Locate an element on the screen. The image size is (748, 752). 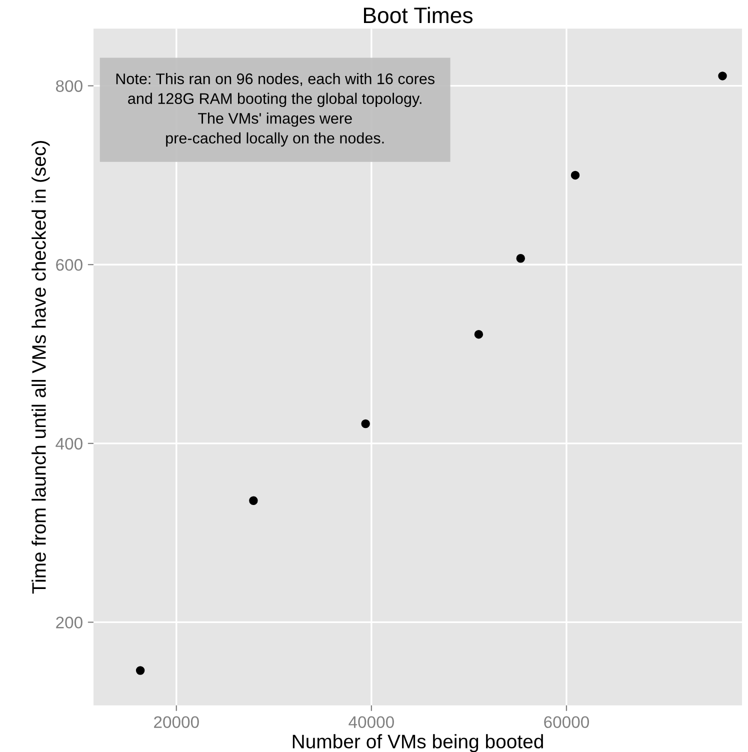
annotation: Note: This ran on 96 nodes, each with 16 cores and 128G RAM booting the global topology. The VMs' images were pre-cached locally on the nodes. is located at coordinates (275, 110).